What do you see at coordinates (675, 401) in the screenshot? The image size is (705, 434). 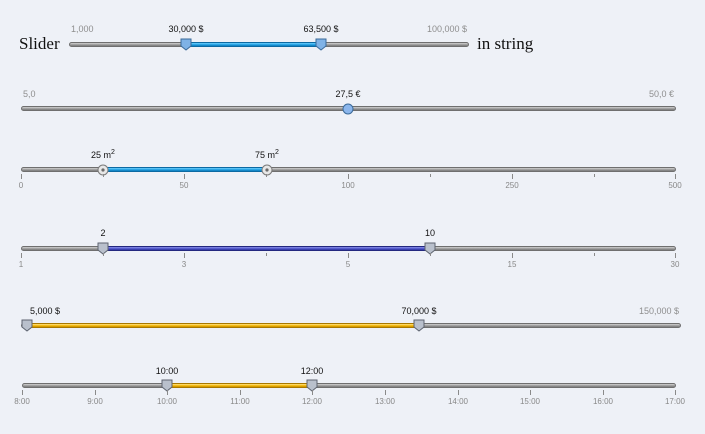 I see `scale-label: 17:00` at bounding box center [675, 401].